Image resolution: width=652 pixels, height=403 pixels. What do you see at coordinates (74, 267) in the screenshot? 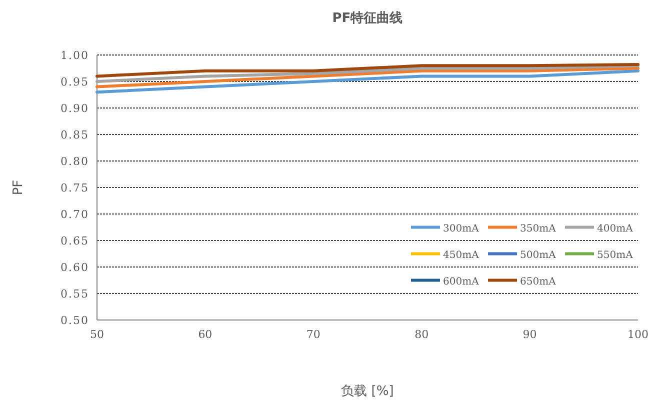
I see `y-tick-label: 0.60` at bounding box center [74, 267].